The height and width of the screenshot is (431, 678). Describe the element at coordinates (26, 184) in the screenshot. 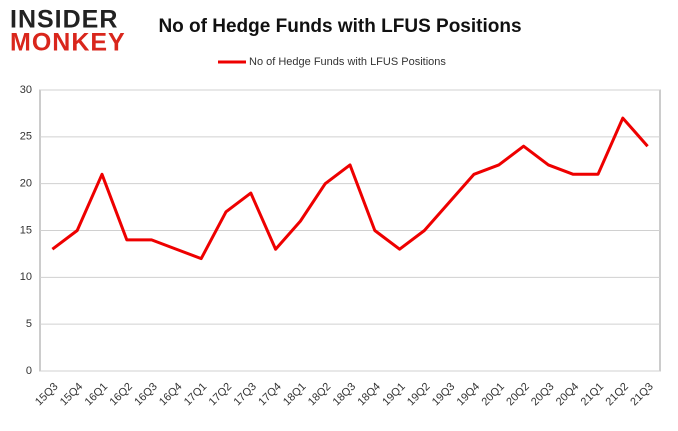

I see `y-tick-label: 20` at that location.